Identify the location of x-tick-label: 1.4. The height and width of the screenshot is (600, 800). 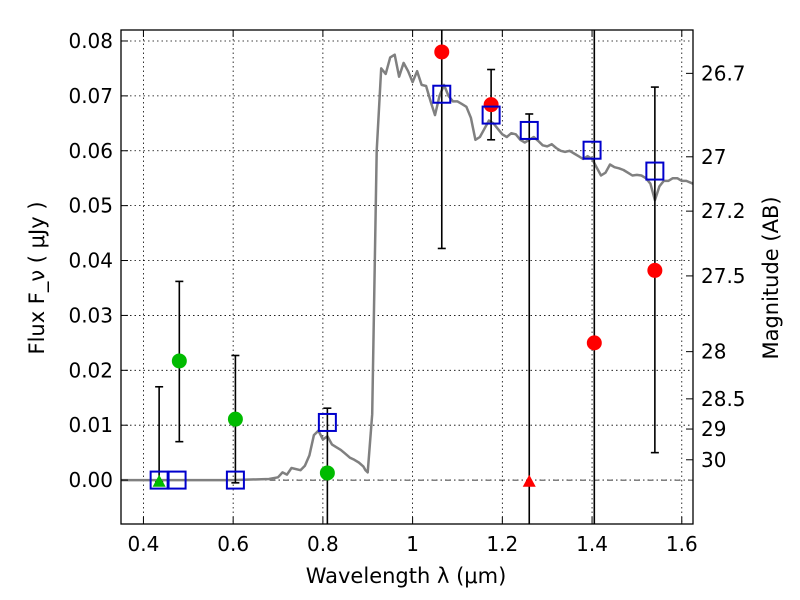
(592, 544).